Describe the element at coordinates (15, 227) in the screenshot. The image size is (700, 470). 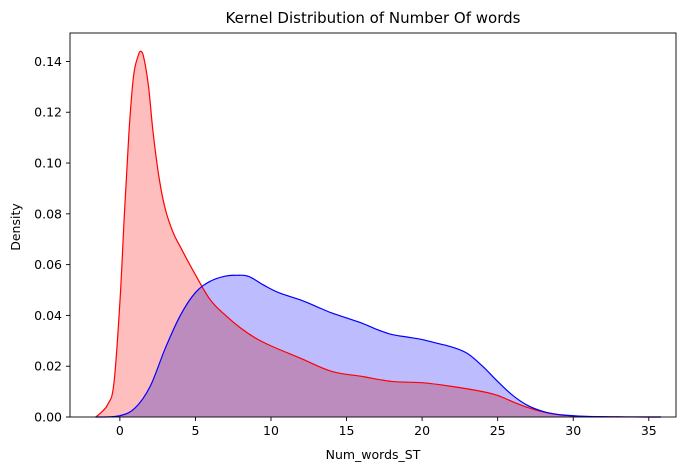
I see `y-axis-title: Density` at that location.